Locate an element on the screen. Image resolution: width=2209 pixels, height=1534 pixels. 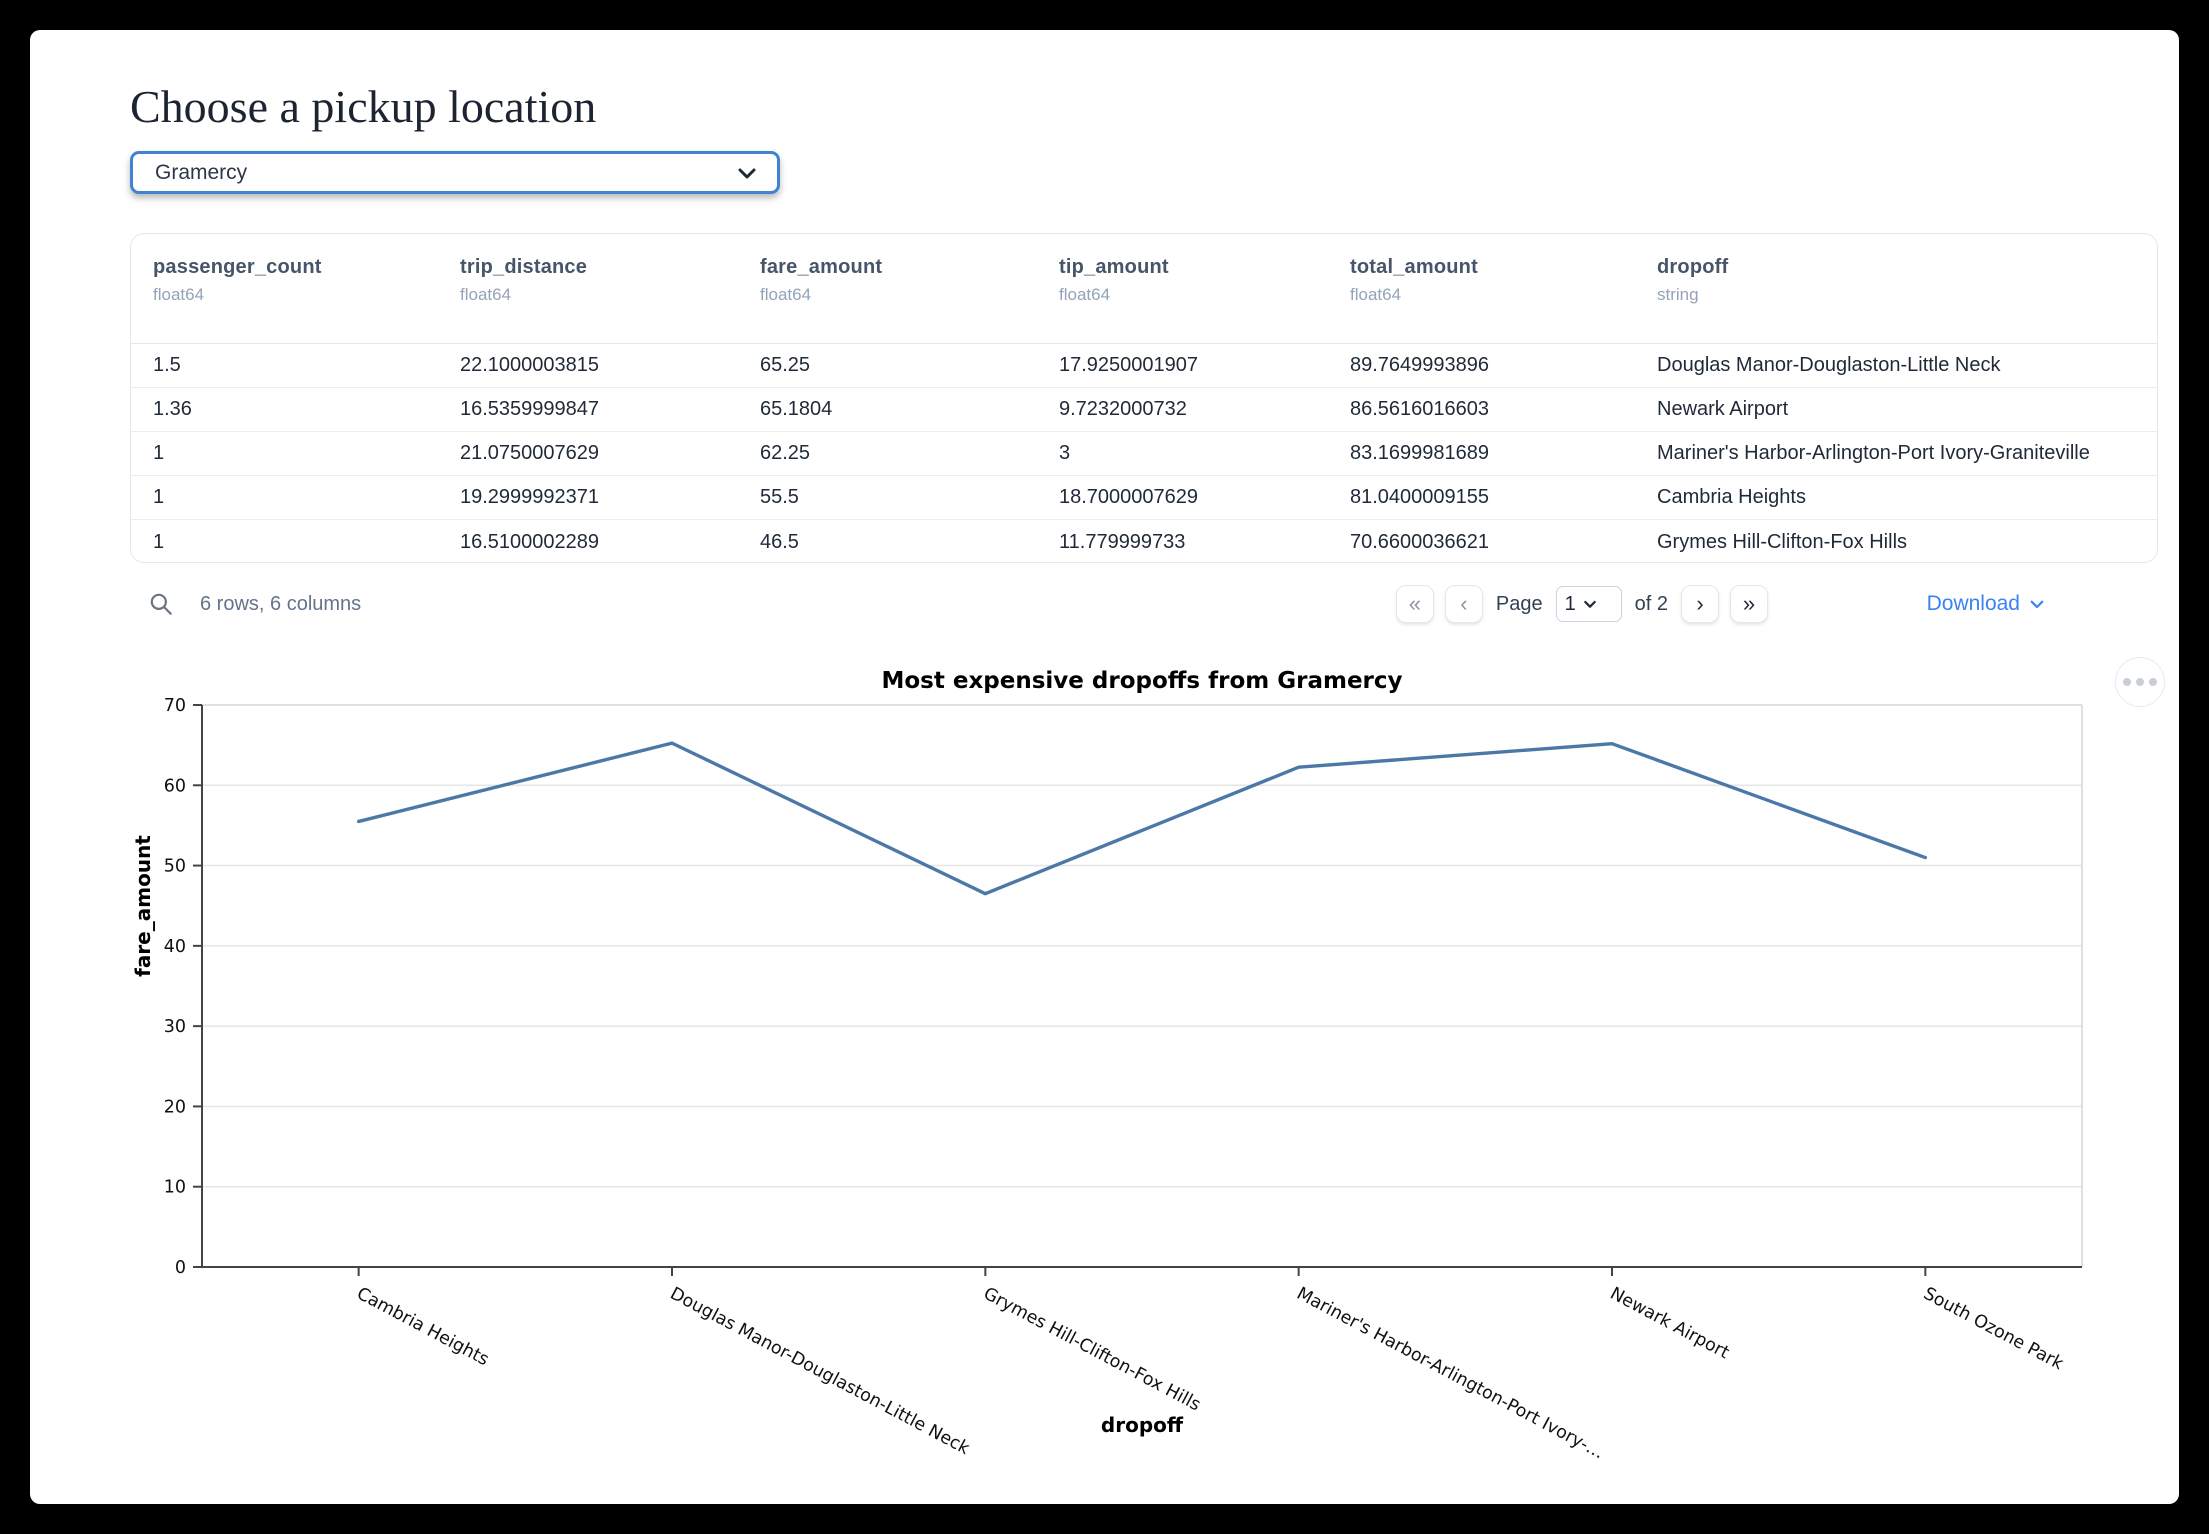
table-cell: 18.7000007629 is located at coordinates (1129, 497).